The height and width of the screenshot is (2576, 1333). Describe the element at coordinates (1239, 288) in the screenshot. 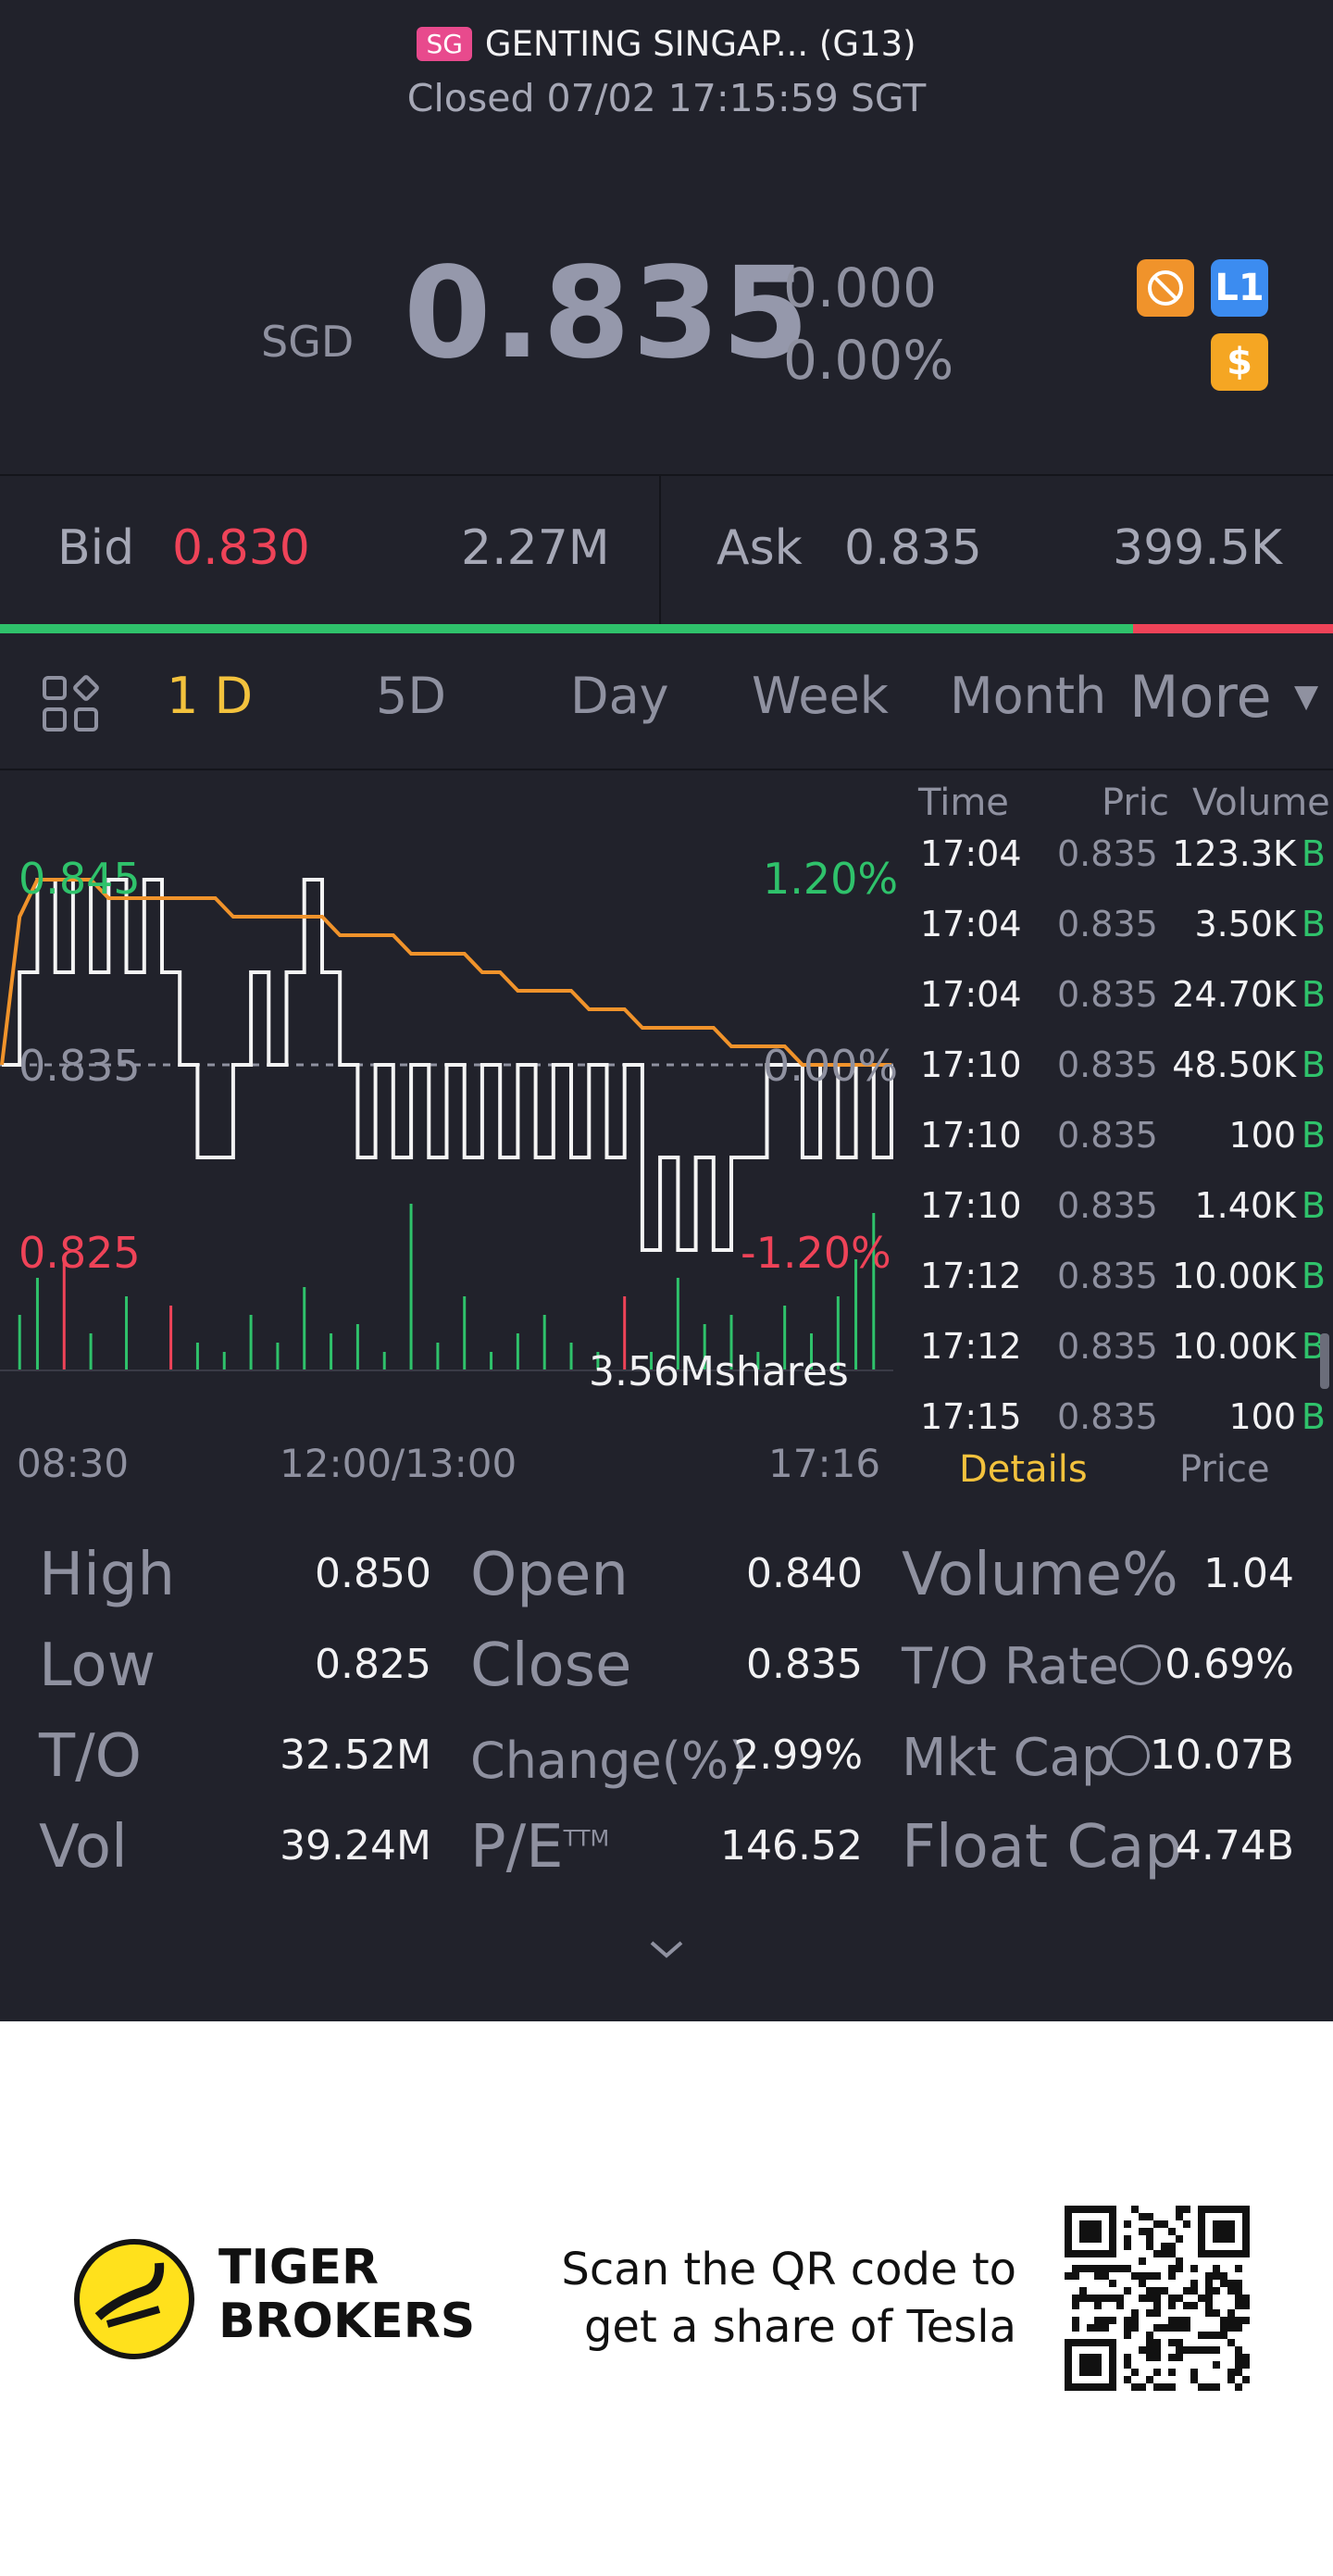

I see `level1-badge-icon: L1` at that location.